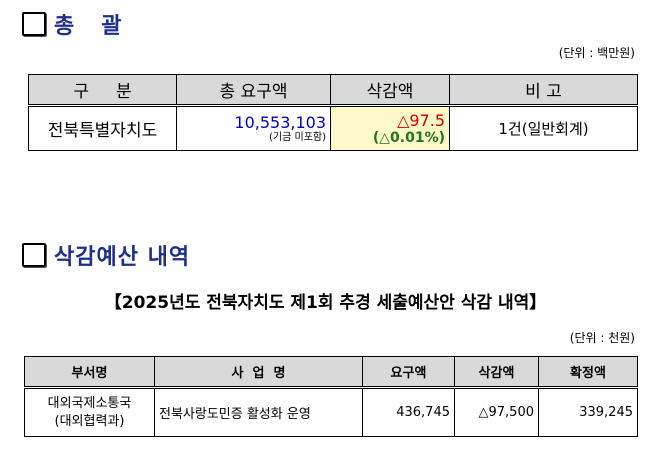  What do you see at coordinates (496, 412) in the screenshot?
I see `cut-cell: △97,500` at bounding box center [496, 412].